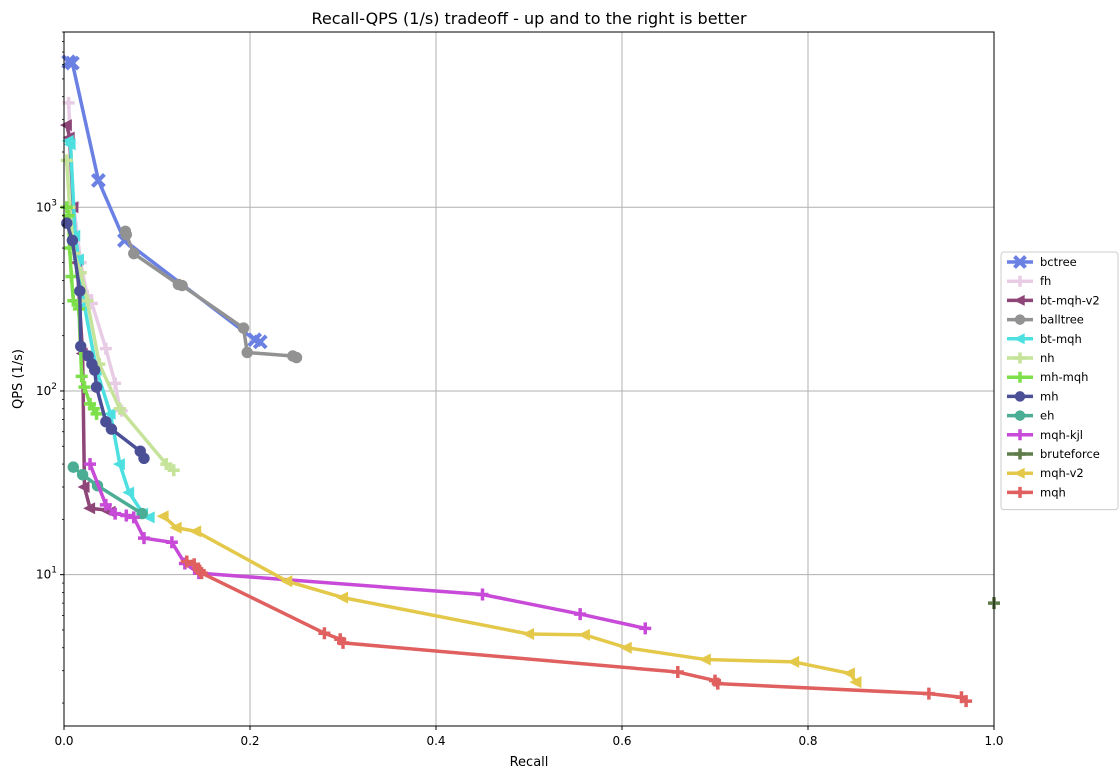 The width and height of the screenshot is (1120, 778). What do you see at coordinates (211, 294) in the screenshot?
I see `series-balltree` at bounding box center [211, 294].